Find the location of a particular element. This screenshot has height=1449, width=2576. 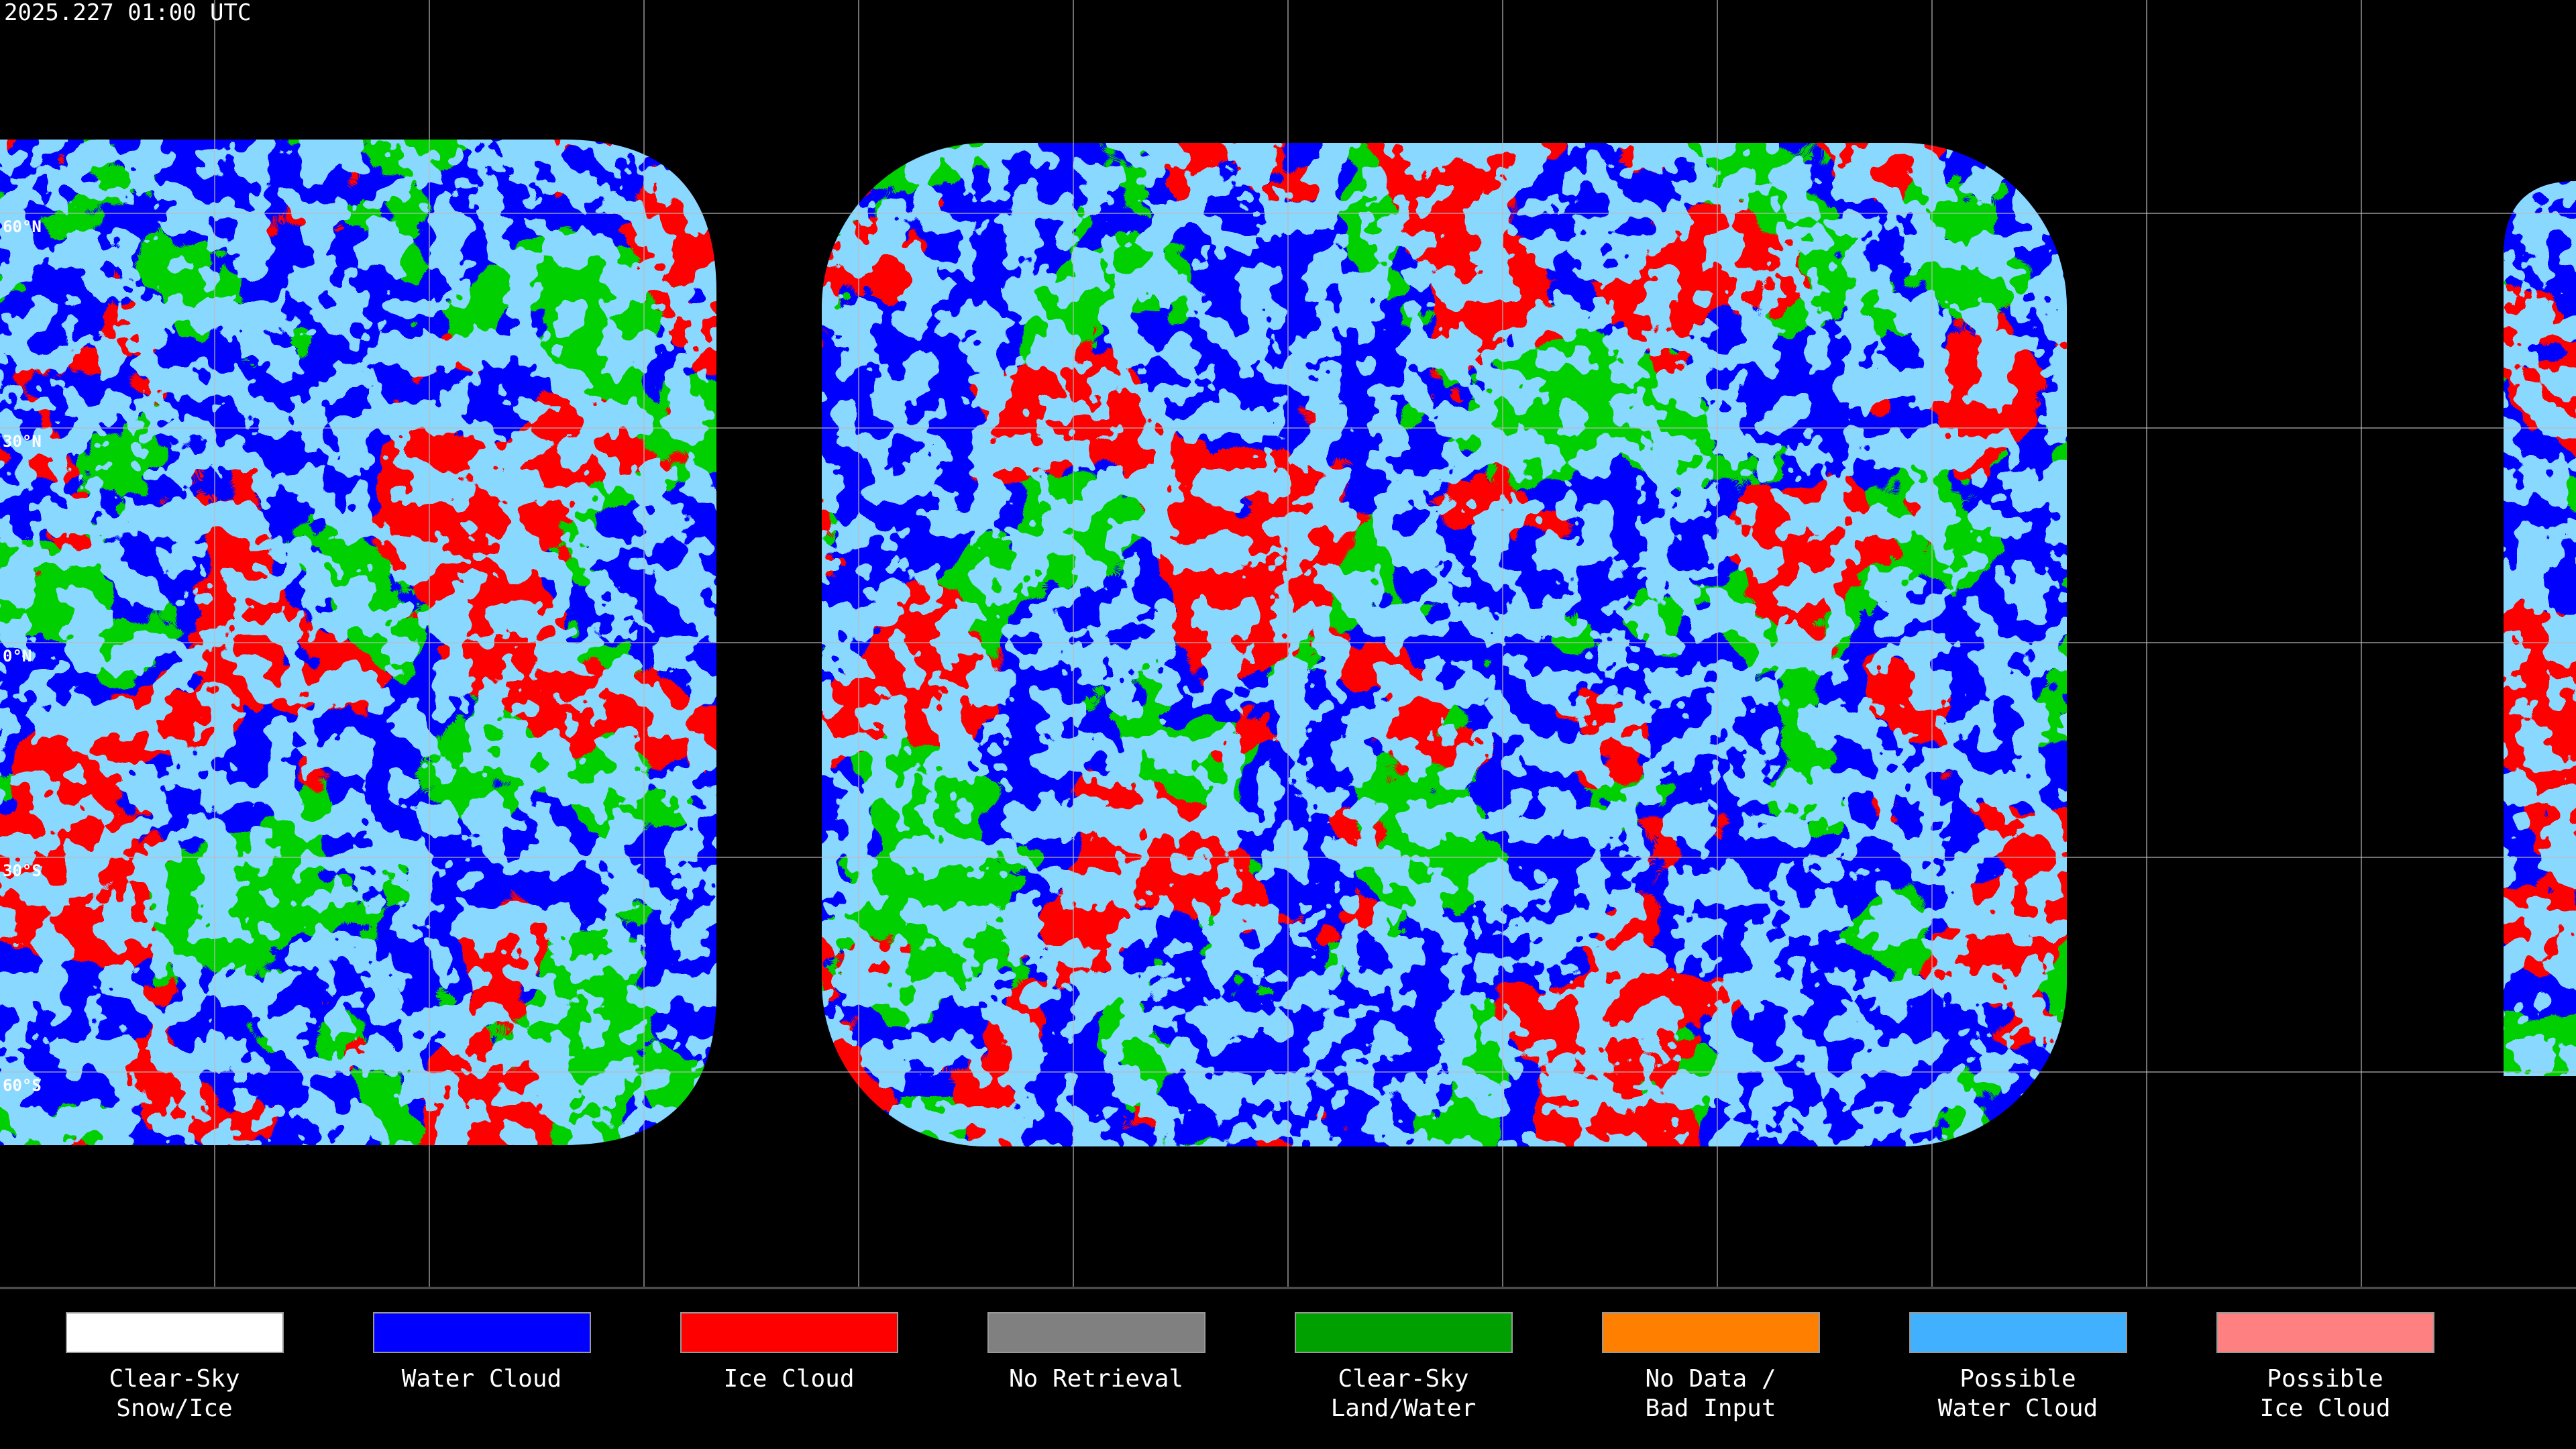

latitude-label: 60°N is located at coordinates (22, 226).